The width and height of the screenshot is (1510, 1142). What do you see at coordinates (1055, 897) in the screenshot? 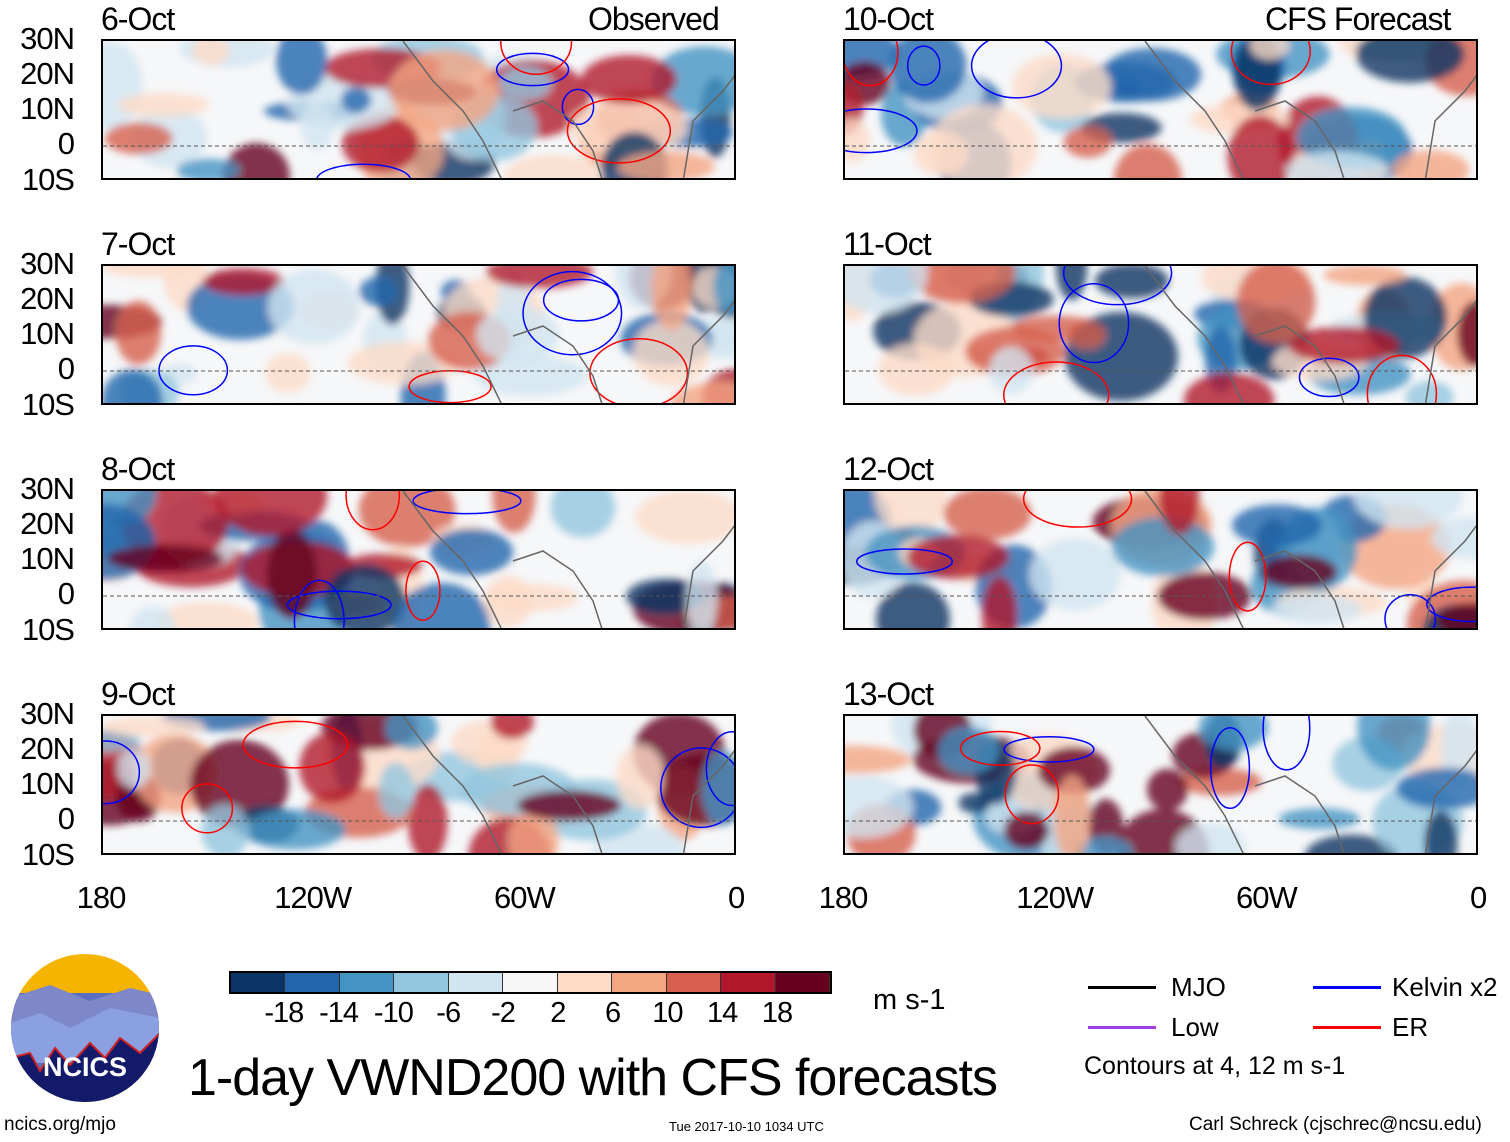
I see `lon-label: 120W` at bounding box center [1055, 897].